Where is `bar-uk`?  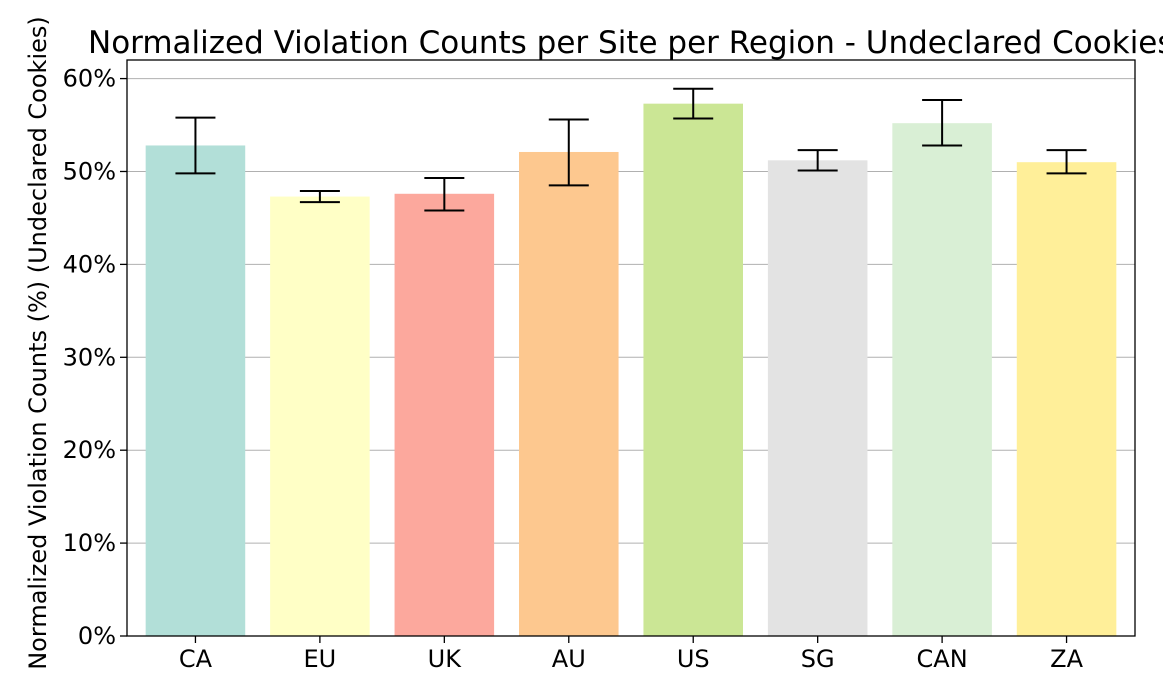 bar-uk is located at coordinates (444, 414).